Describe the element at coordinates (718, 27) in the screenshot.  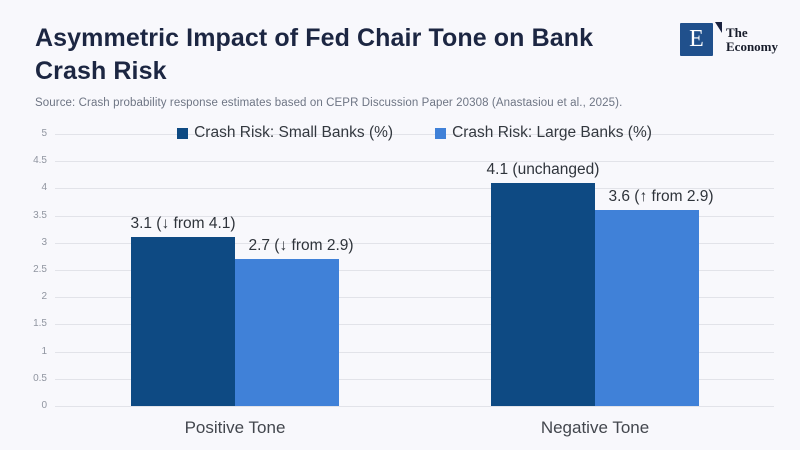
I see `logo-quote-icon` at that location.